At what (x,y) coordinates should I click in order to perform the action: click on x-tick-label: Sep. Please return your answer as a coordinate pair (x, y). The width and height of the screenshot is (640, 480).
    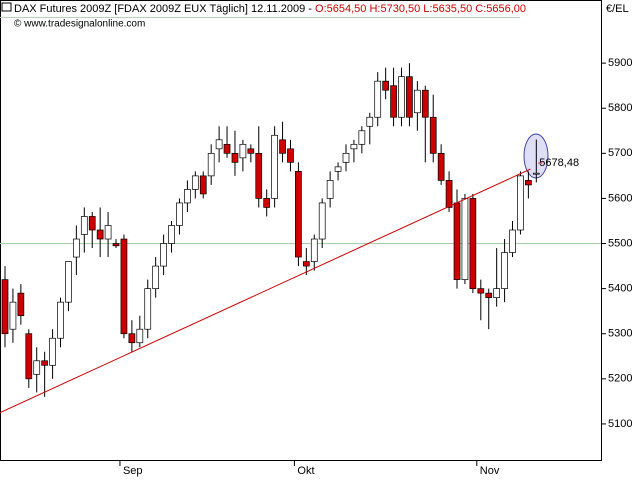
    Looking at the image, I should click on (133, 471).